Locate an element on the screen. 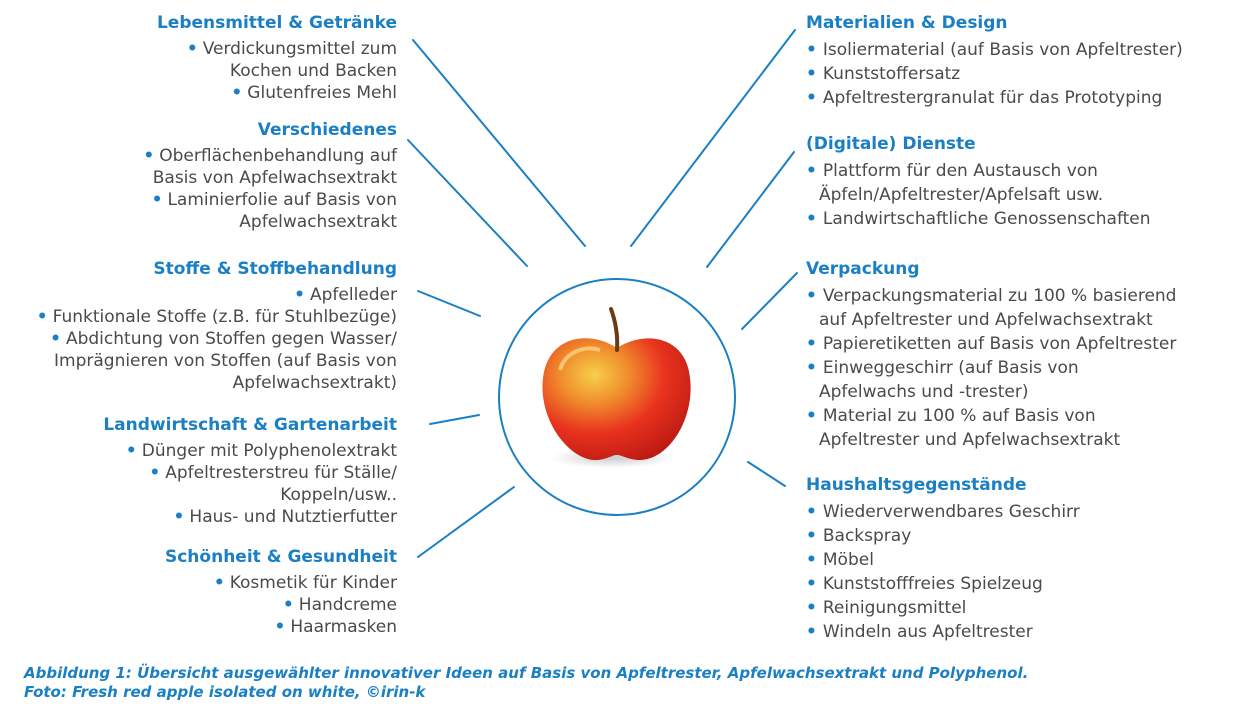  list-item-text: auf Apfeltrester und Apfelwachsextrakt is located at coordinates (986, 320).